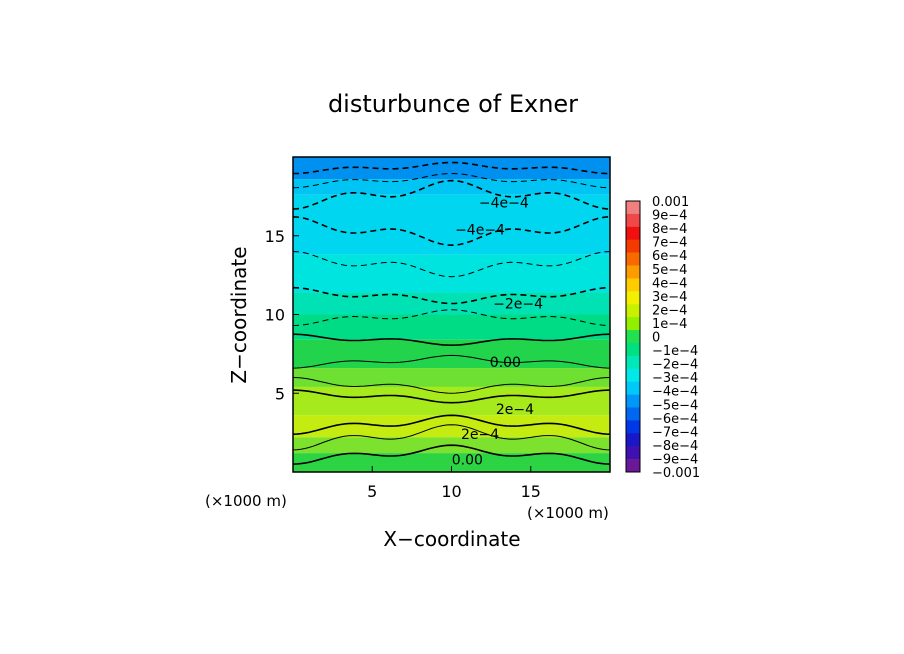 The image size is (904, 654). I want to click on y-tick-label: 10, so click(275, 315).